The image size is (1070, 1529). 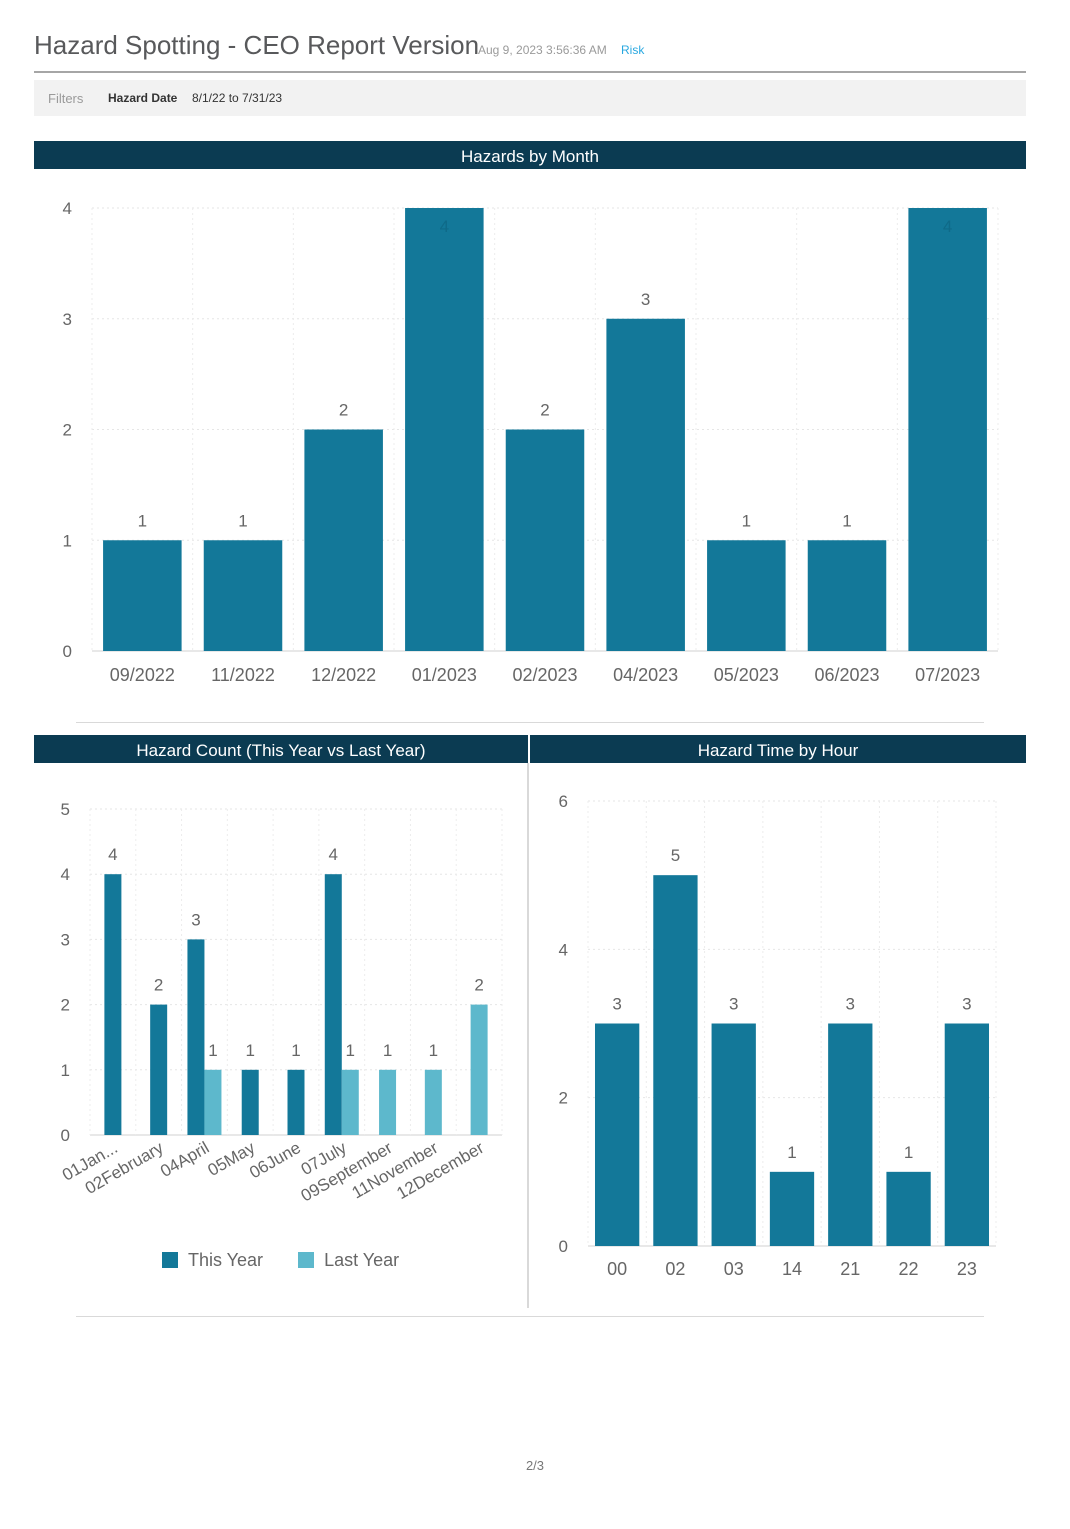 I want to click on report-timestamp: Aug 9, 2023 3:56:36 AM, so click(x=542, y=50).